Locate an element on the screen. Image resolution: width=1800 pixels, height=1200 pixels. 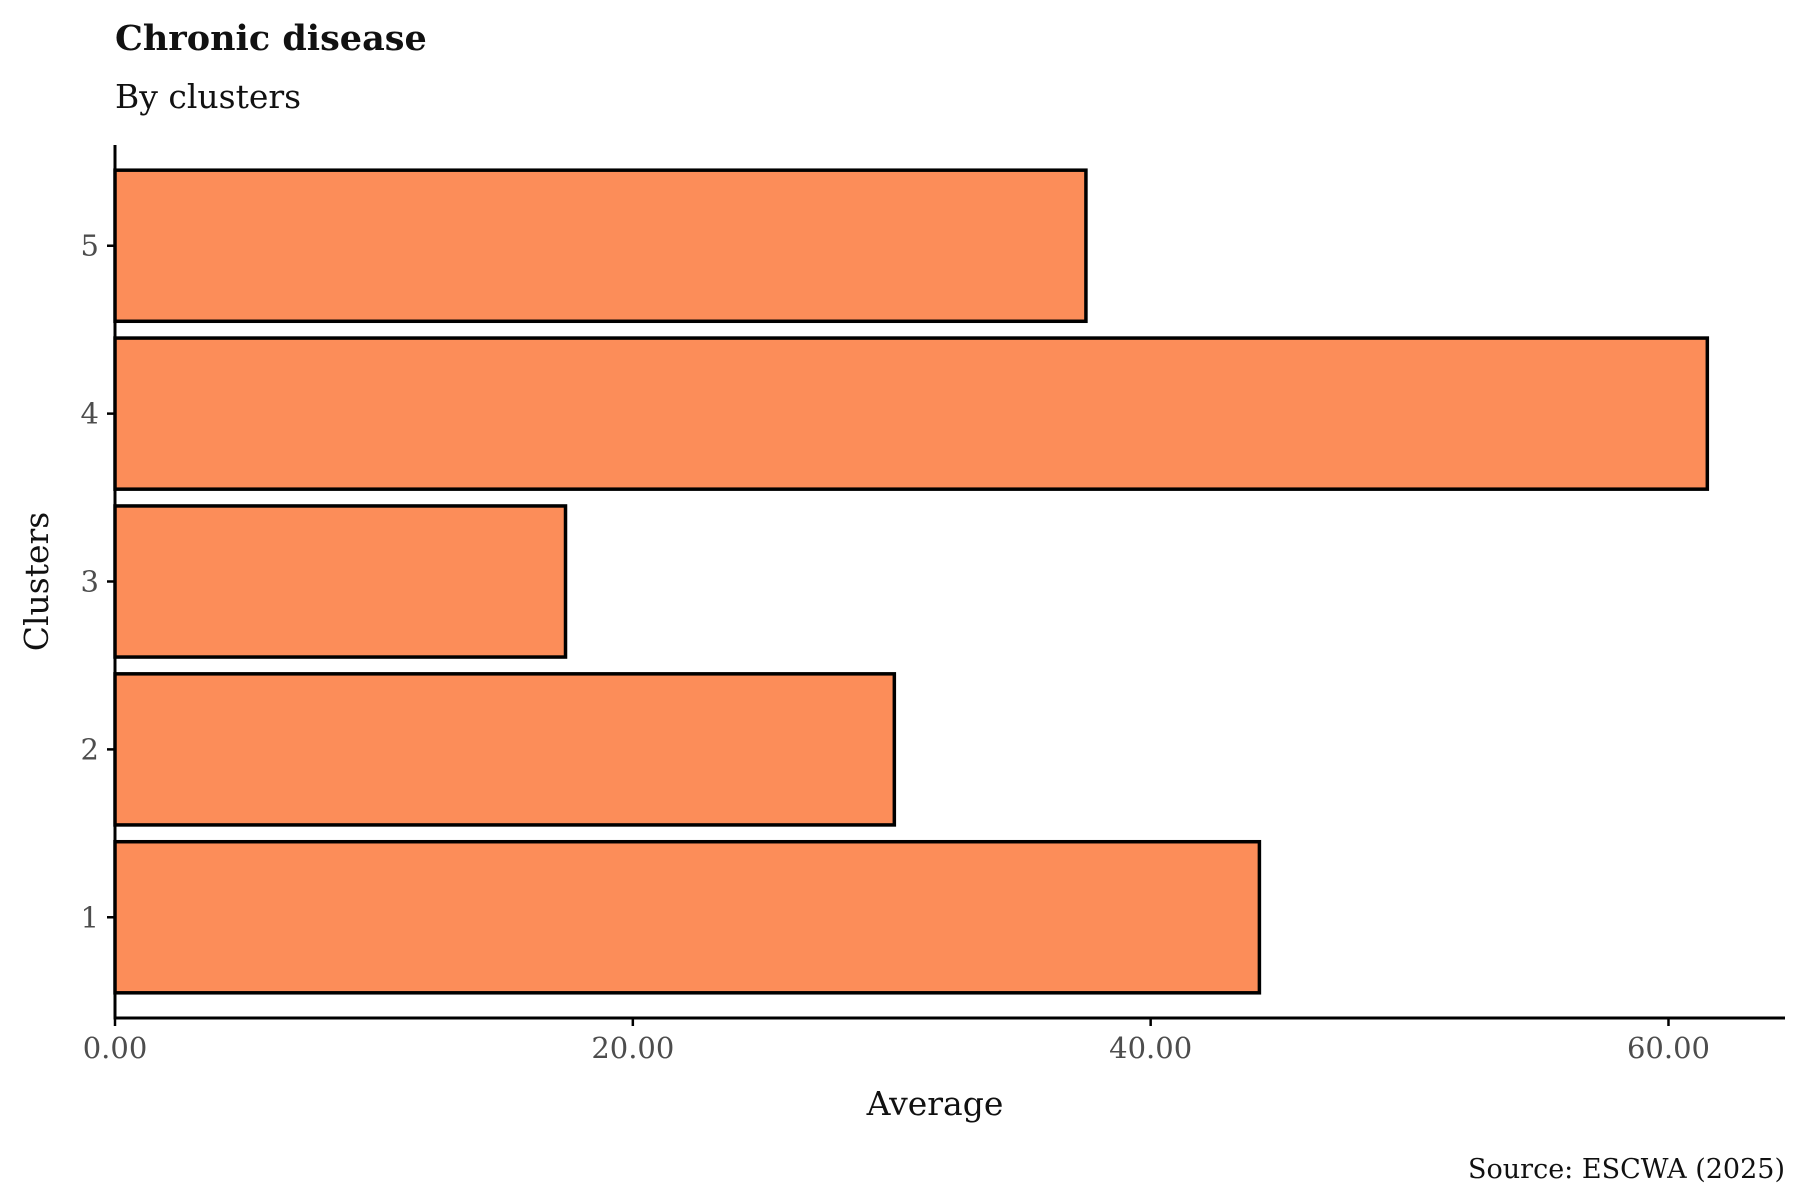
y-tick-label: 5 is located at coordinates (90, 246).